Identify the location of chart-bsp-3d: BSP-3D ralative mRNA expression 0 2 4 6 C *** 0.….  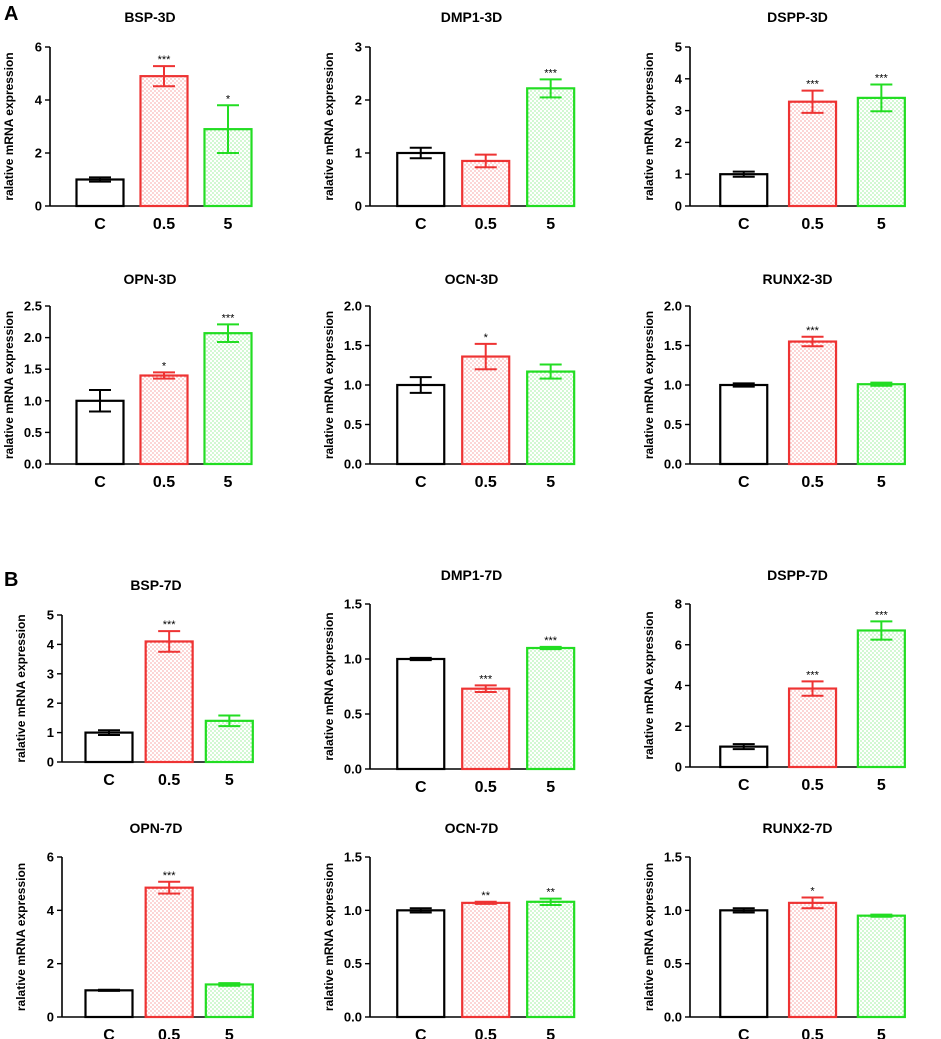
(127, 121).